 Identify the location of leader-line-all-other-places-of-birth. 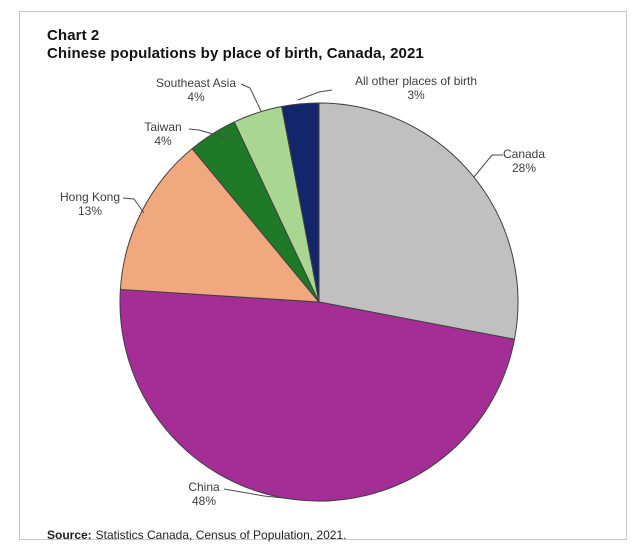
(315, 95).